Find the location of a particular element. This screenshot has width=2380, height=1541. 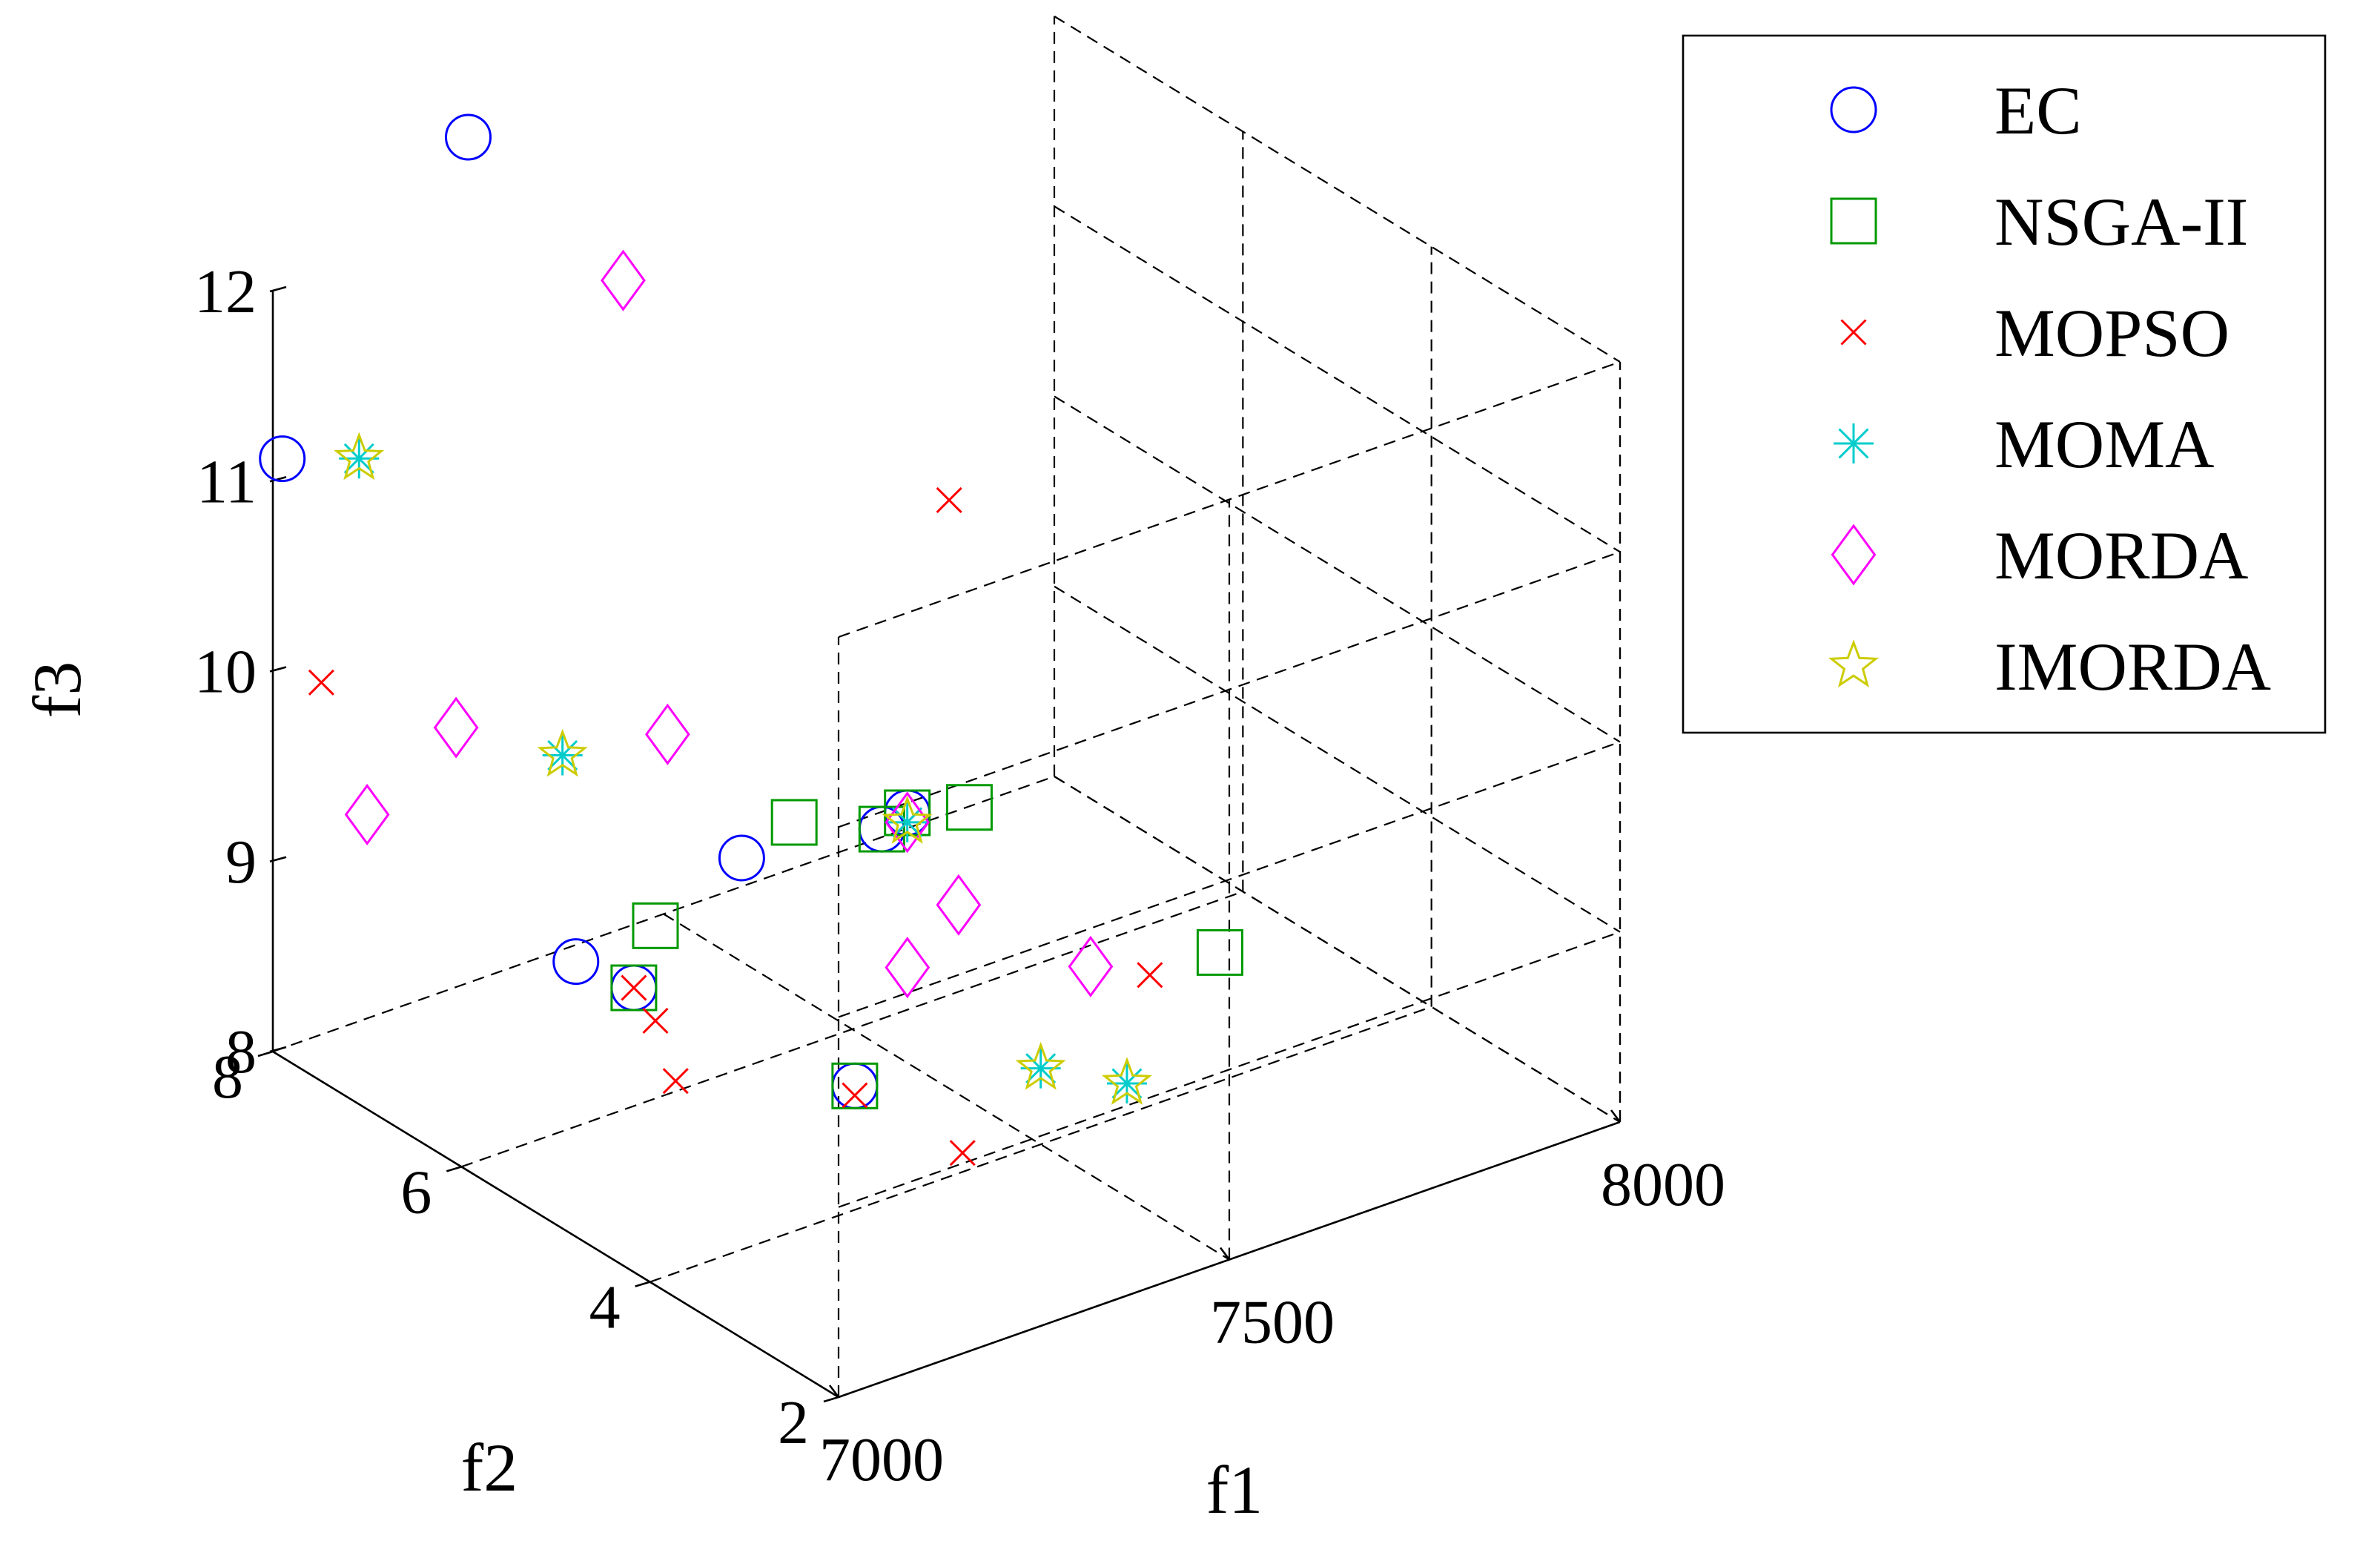

z-tick-label: 8 is located at coordinates (241, 1051).